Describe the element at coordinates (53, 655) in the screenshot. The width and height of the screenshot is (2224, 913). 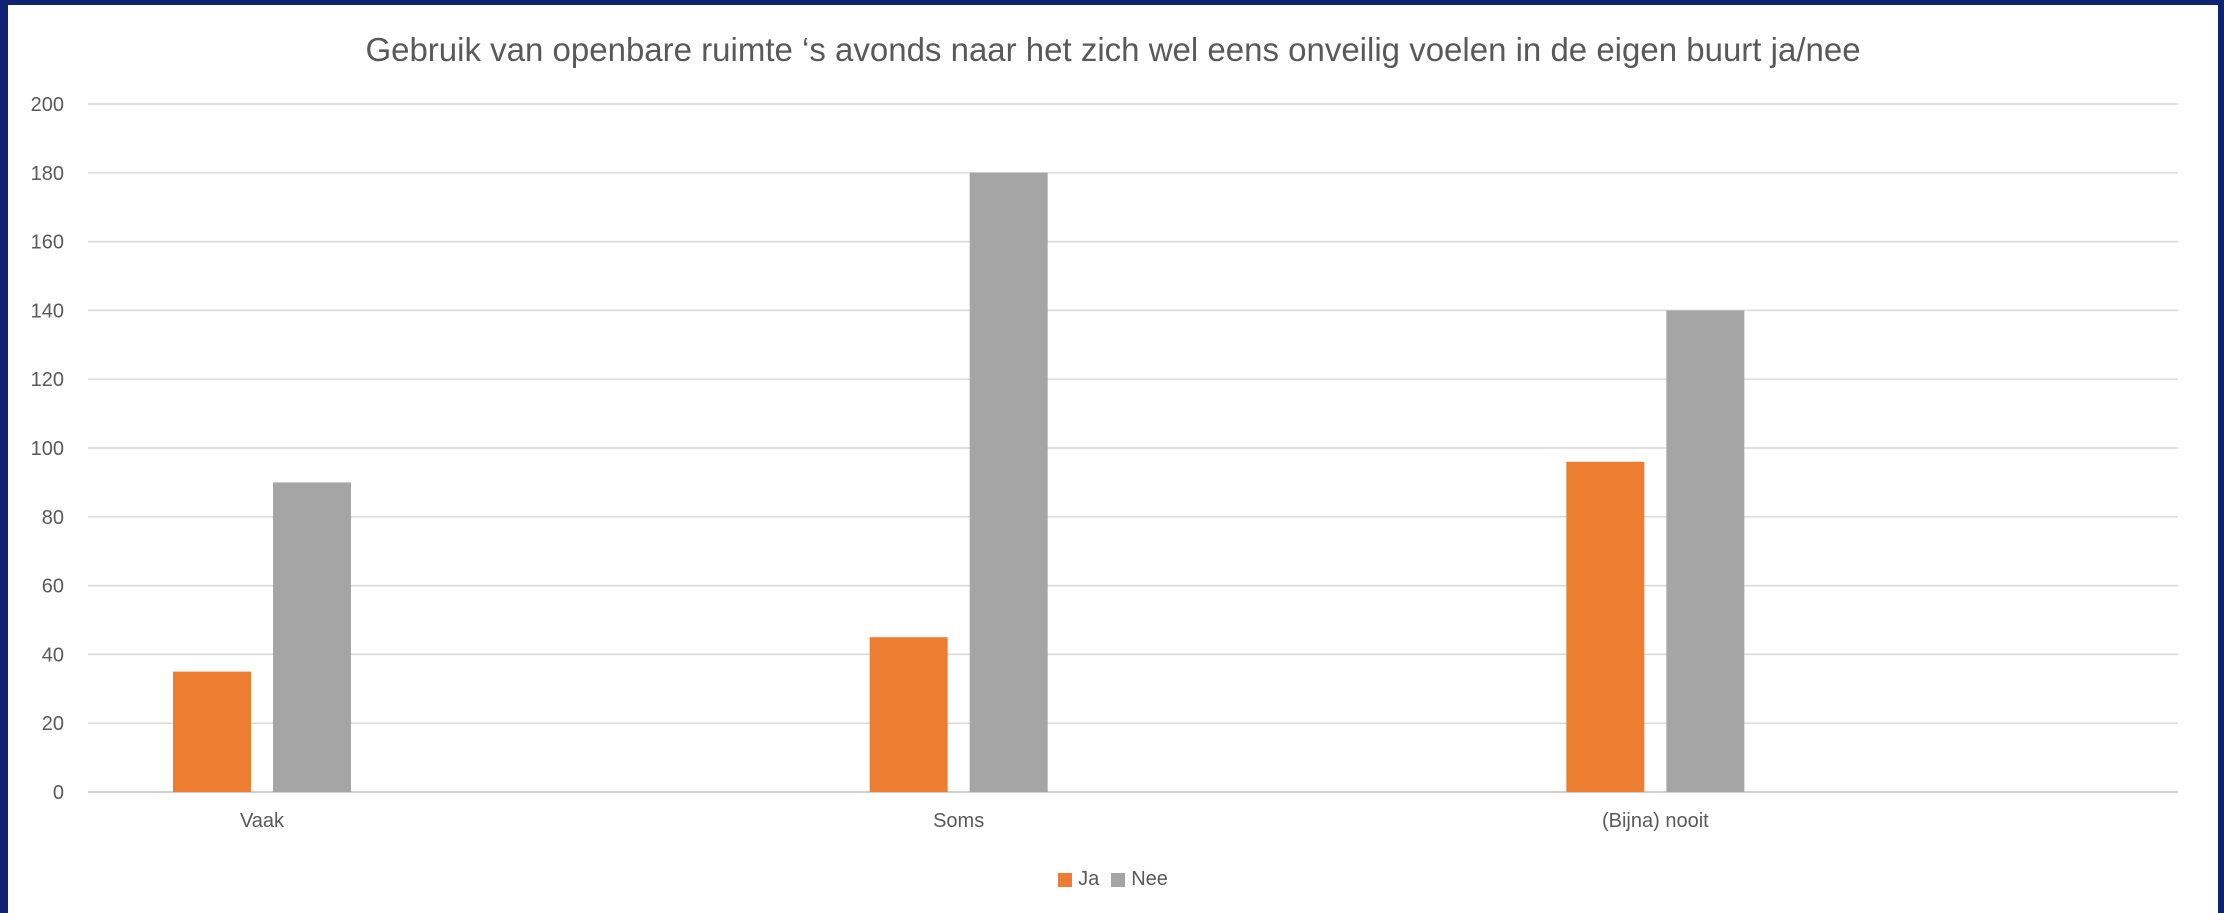
I see `y-tick-label: 40` at that location.